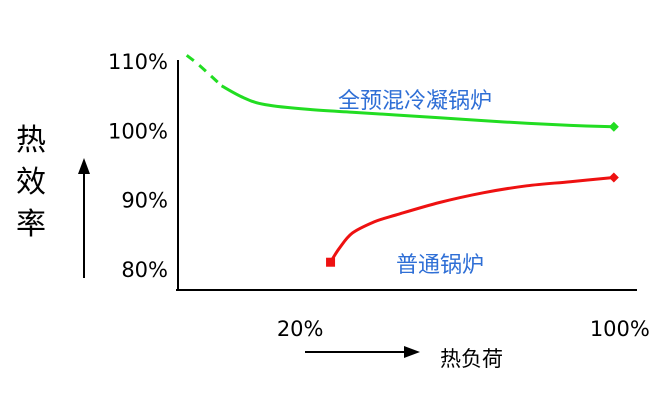 Image resolution: width=667 pixels, height=401 pixels. What do you see at coordinates (138, 62) in the screenshot?
I see `y-tick-label-110: 110%` at bounding box center [138, 62].